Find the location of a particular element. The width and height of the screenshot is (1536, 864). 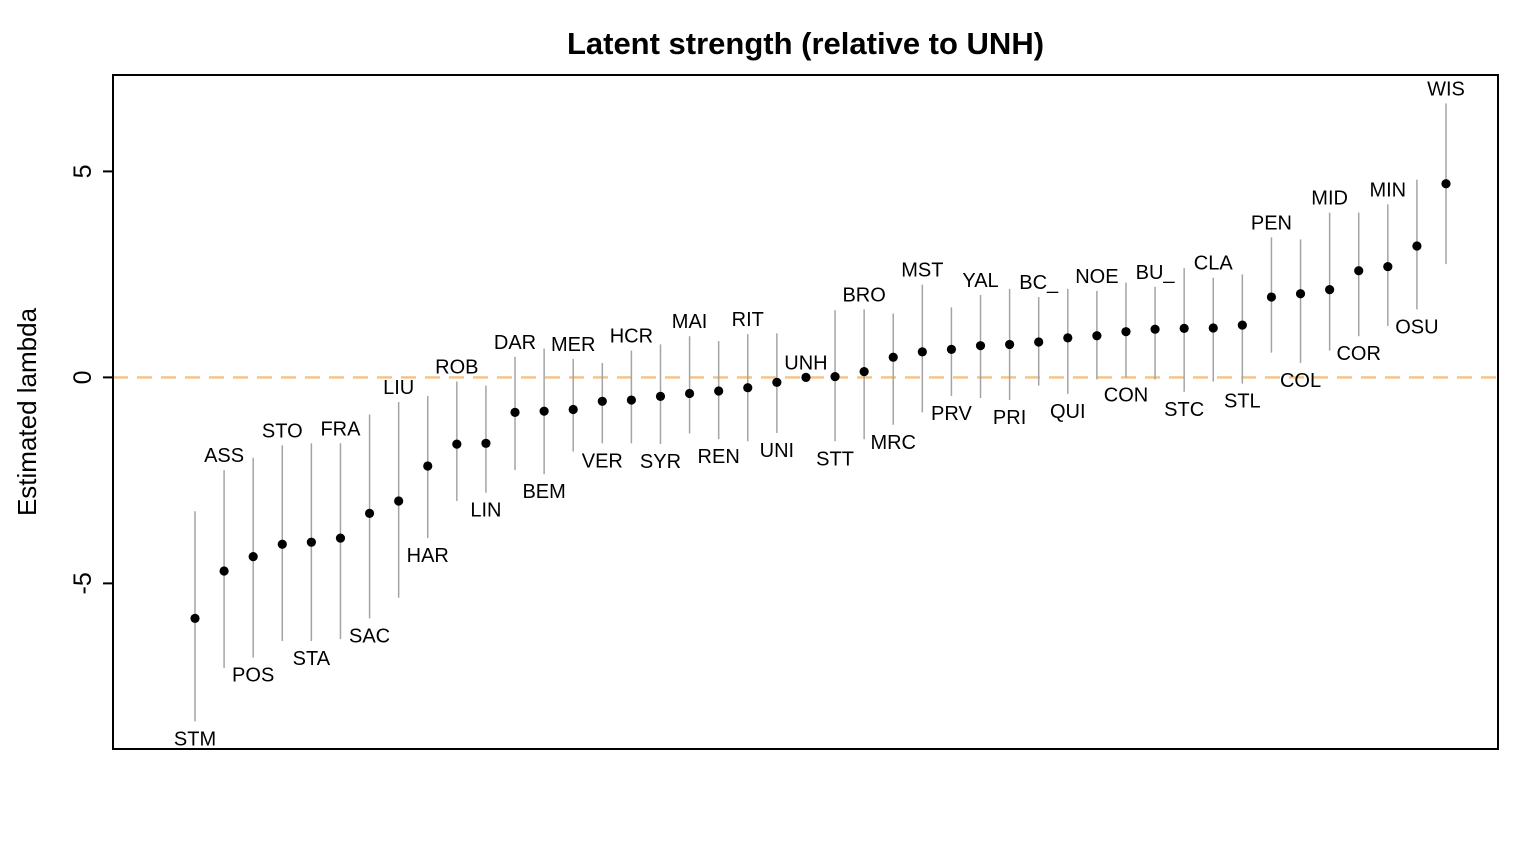

team-label-ASS: ASS is located at coordinates (224, 456).